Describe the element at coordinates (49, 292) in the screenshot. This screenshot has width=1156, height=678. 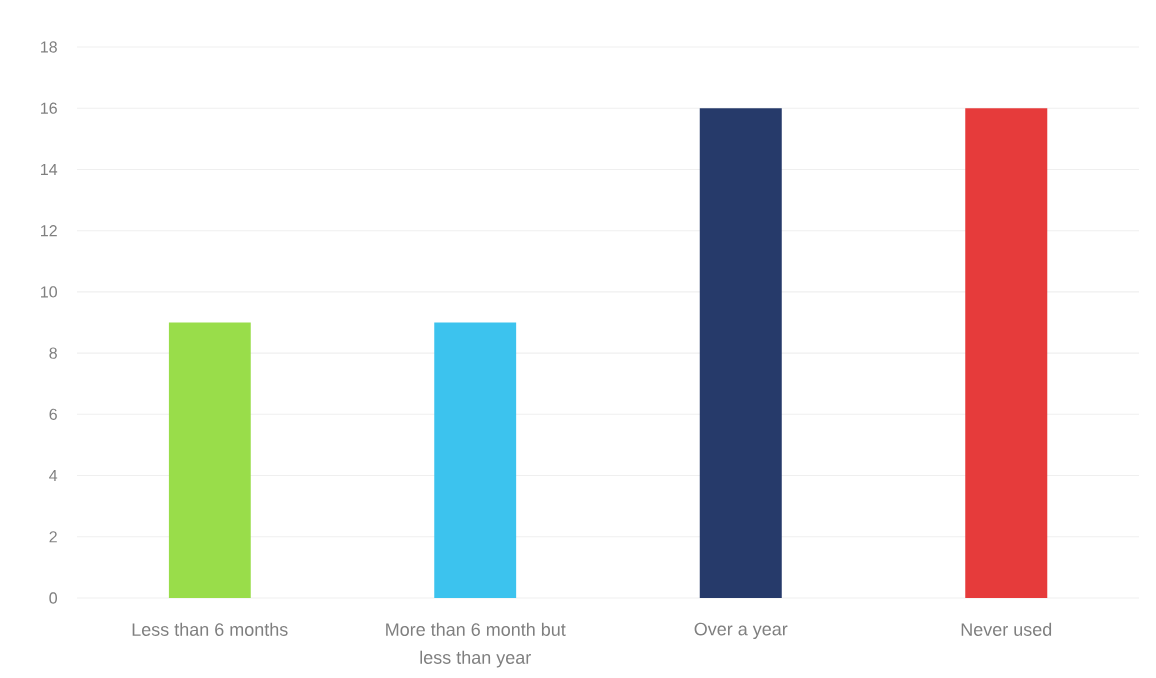
I see `y-tick-label: 10` at that location.